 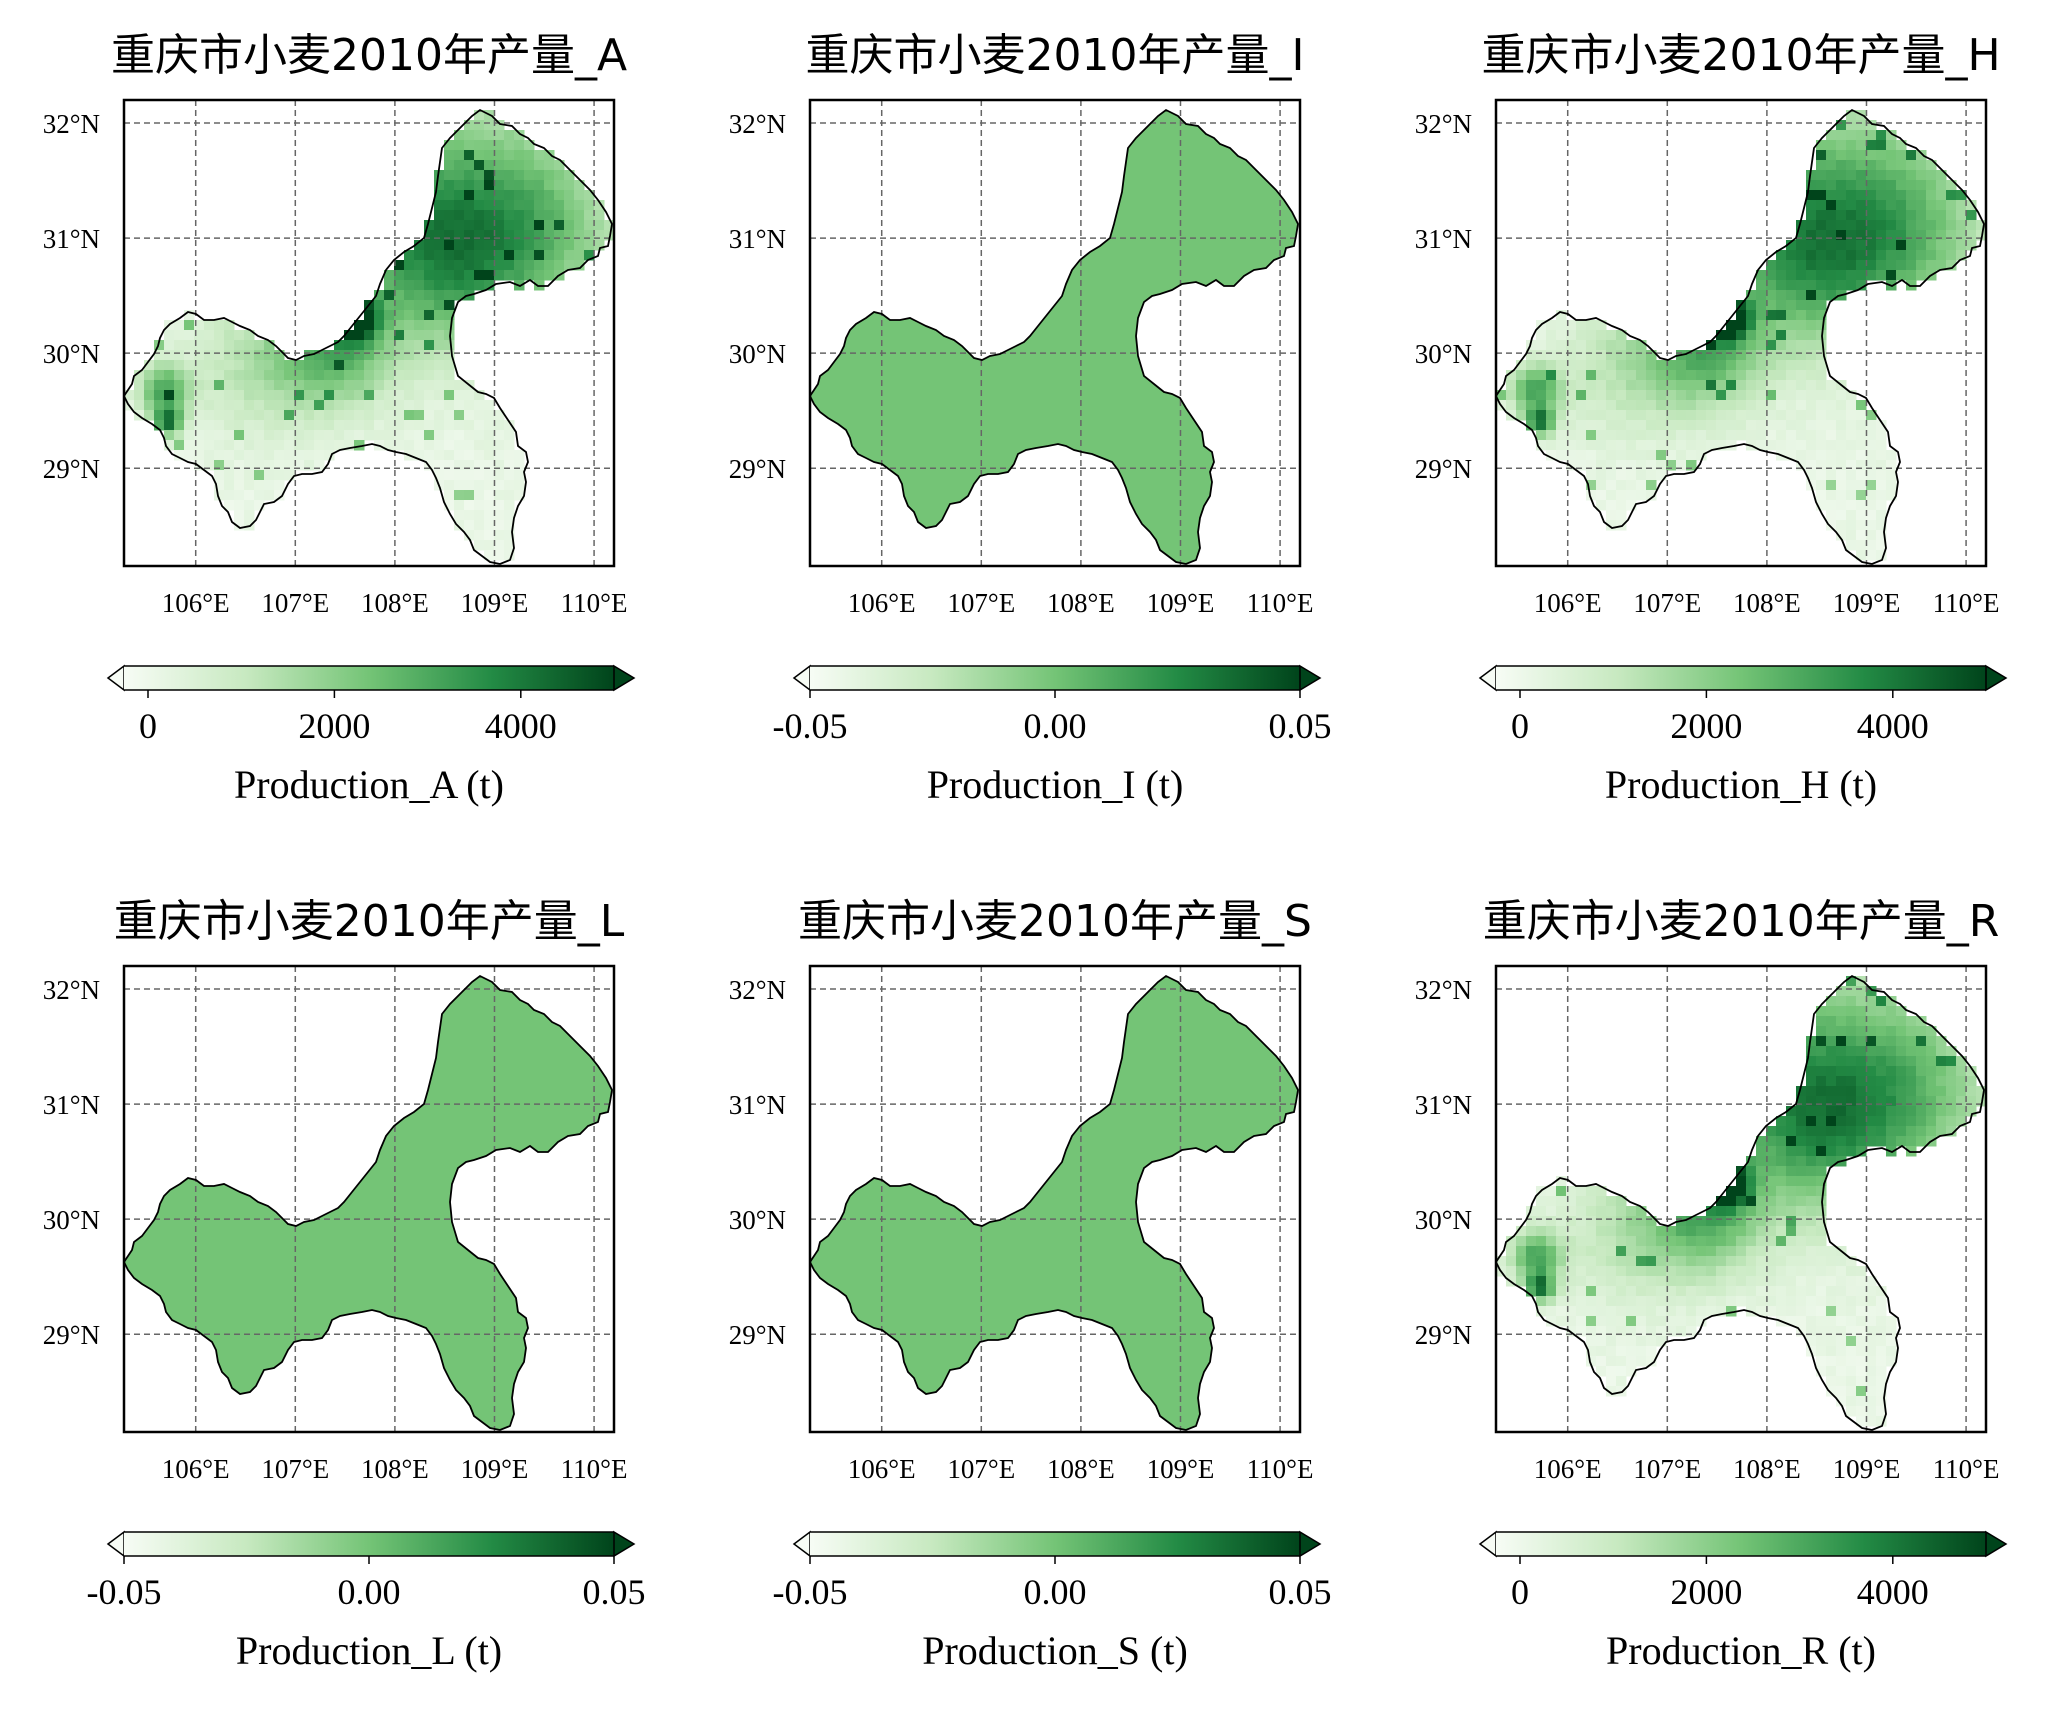 What do you see at coordinates (371, 735) in the screenshot?
I see `colorbar: 0 2000 4000 Production_A (t)` at bounding box center [371, 735].